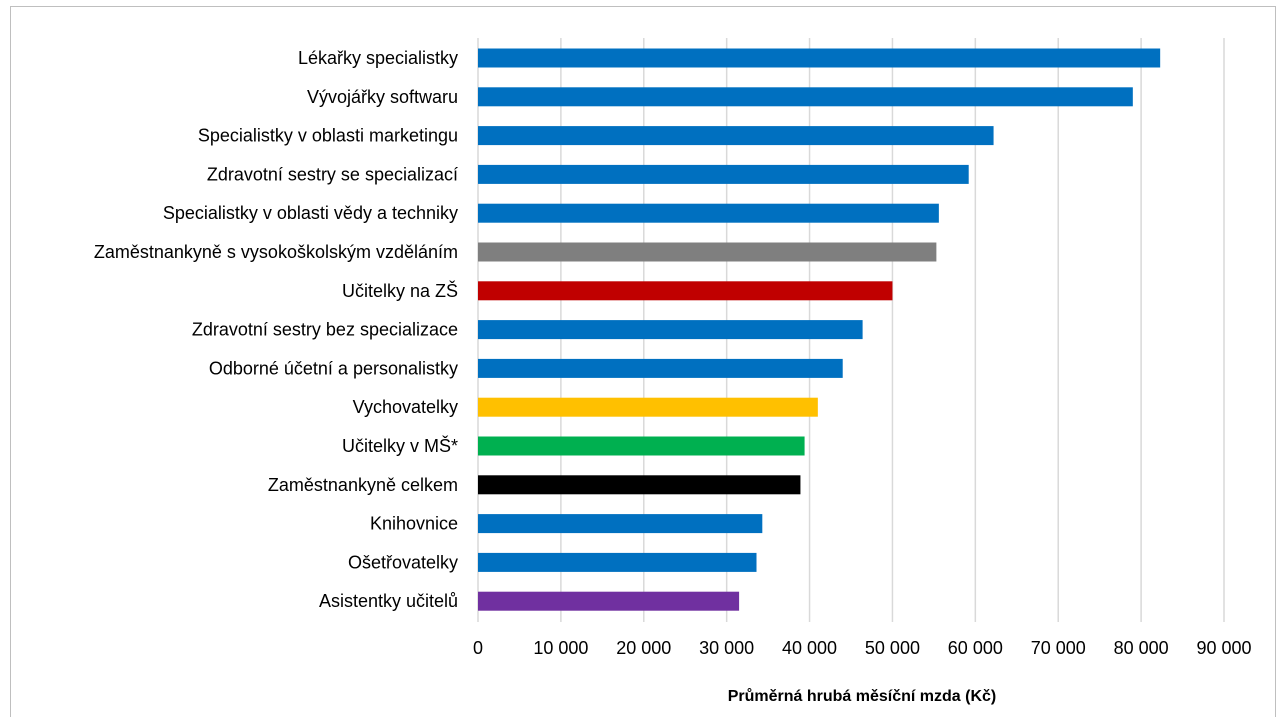 Image resolution: width=1278 pixels, height=717 pixels. What do you see at coordinates (1058, 648) in the screenshot?
I see `x-tick-label: 70 000` at bounding box center [1058, 648].